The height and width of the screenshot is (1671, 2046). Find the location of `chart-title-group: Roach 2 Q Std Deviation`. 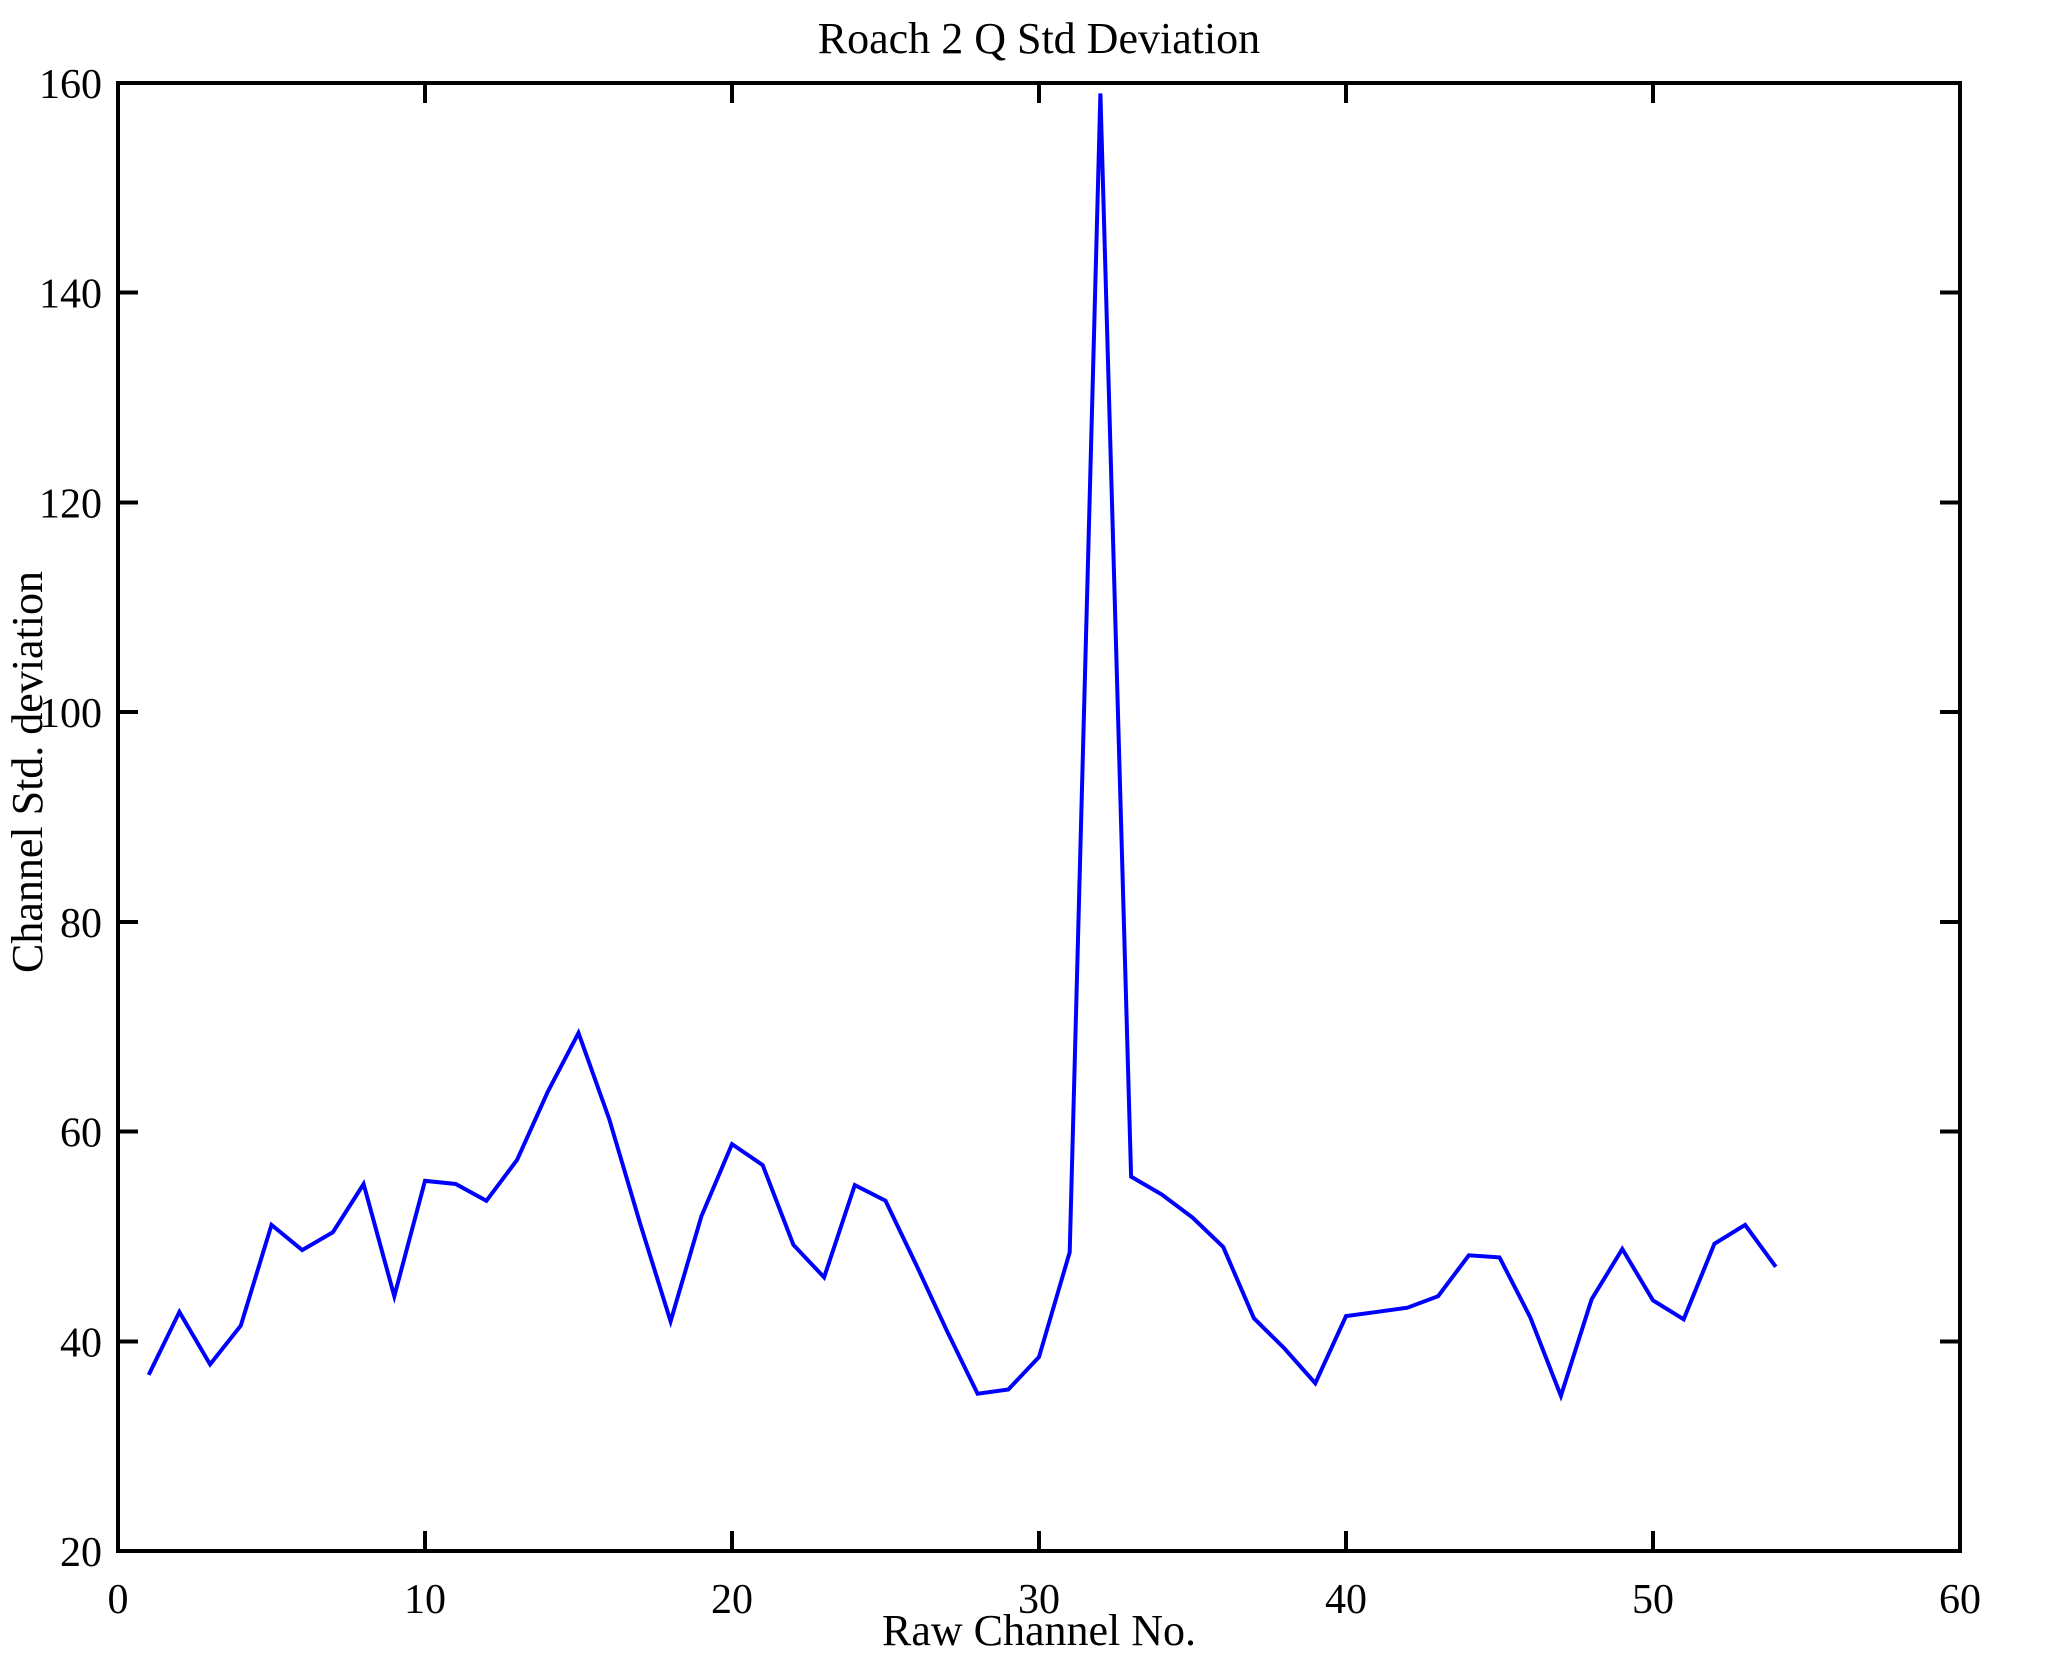

chart-title-group: Roach 2 Q Std Deviation is located at coordinates (1039, 38).